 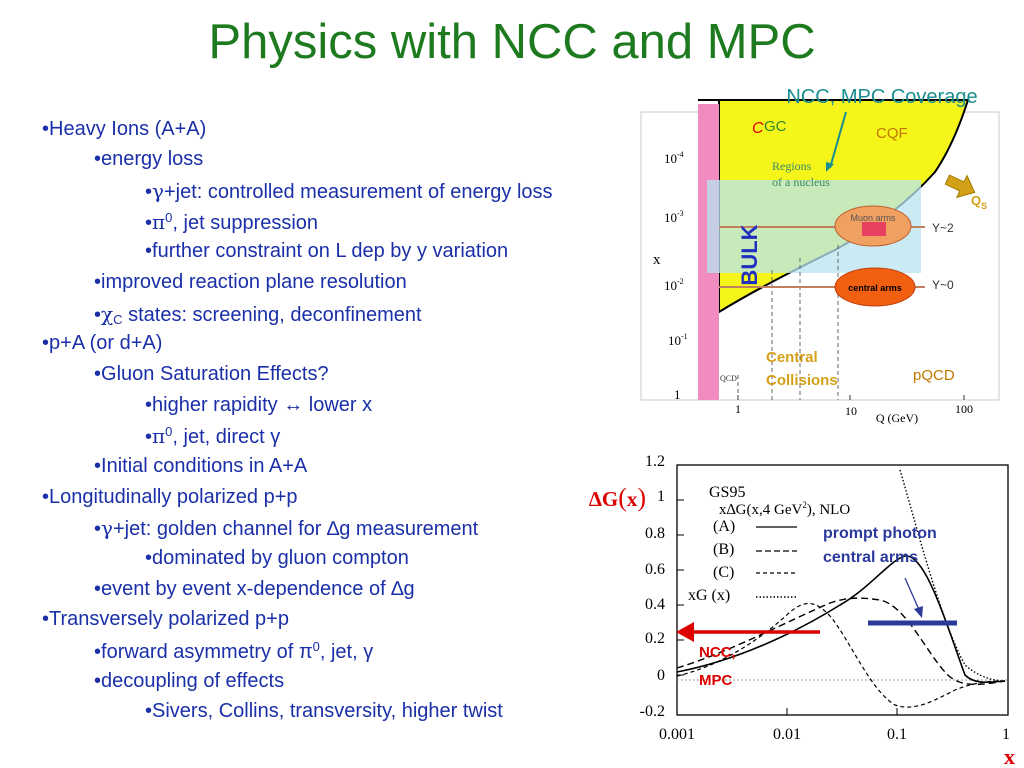 I want to click on bullet-initial-conditions: •Initial conditions in A+A, so click(x=201, y=466).